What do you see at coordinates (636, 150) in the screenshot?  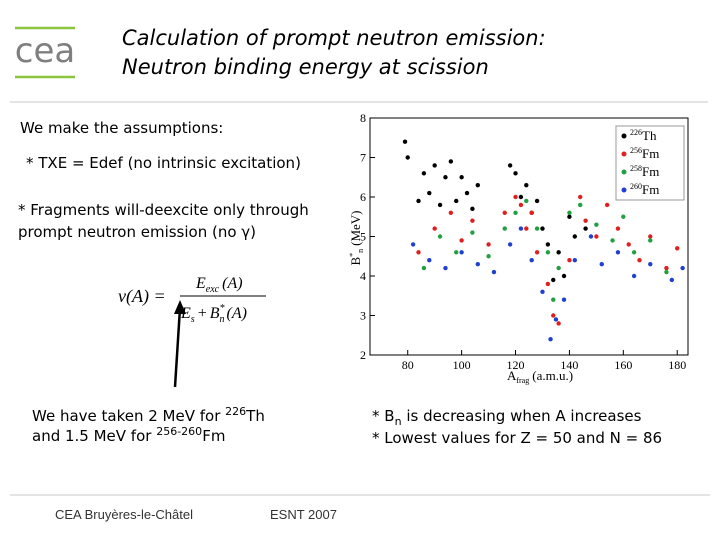 I see `legend-mass: 256` at bounding box center [636, 150].